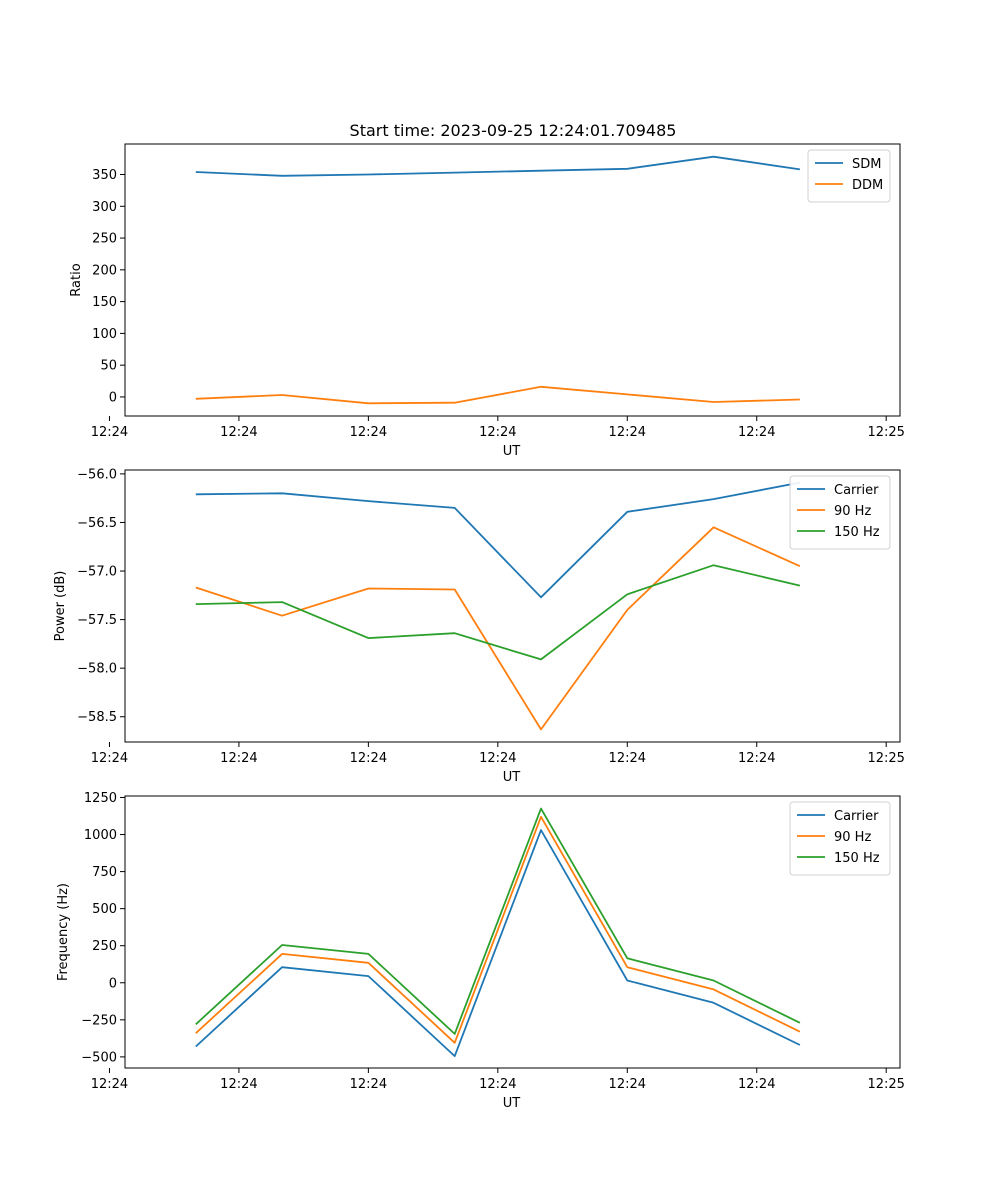  I want to click on power-y-tick-label: −58.0, so click(97, 669).